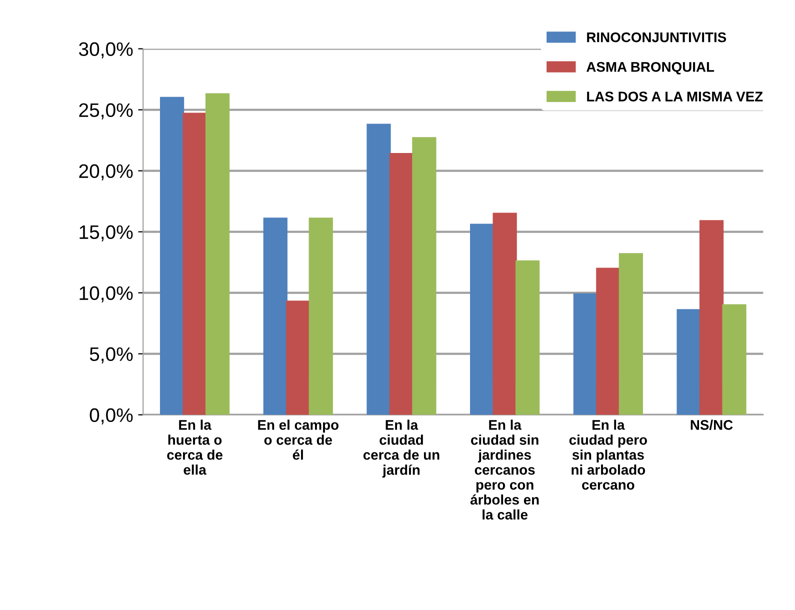  What do you see at coordinates (106, 233) in the screenshot?
I see `y-tick-label: 15,0%` at bounding box center [106, 233].